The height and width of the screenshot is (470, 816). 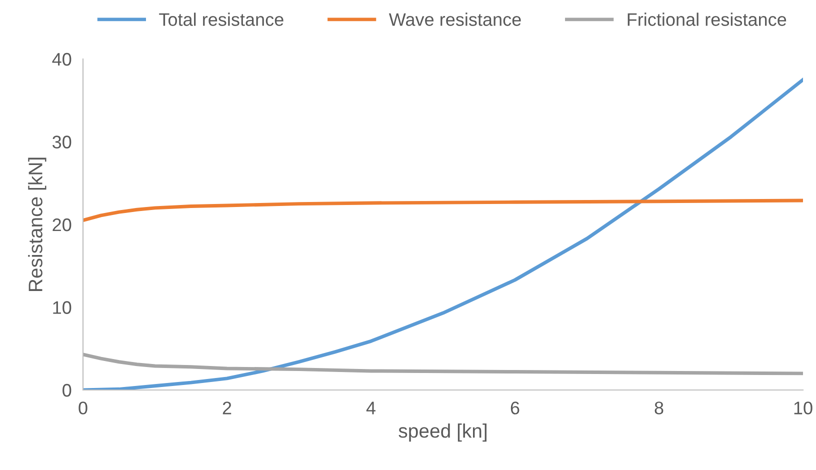 What do you see at coordinates (454, 19) in the screenshot?
I see `legend-label: Wave resistance` at bounding box center [454, 19].